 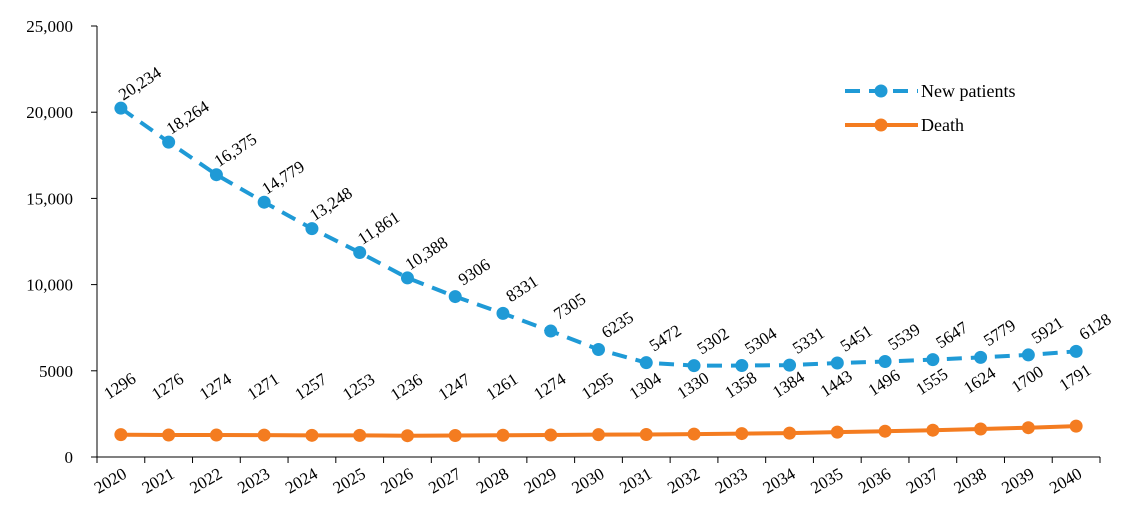 What do you see at coordinates (444, 481) in the screenshot?
I see `x-tick-label: 2027` at bounding box center [444, 481].